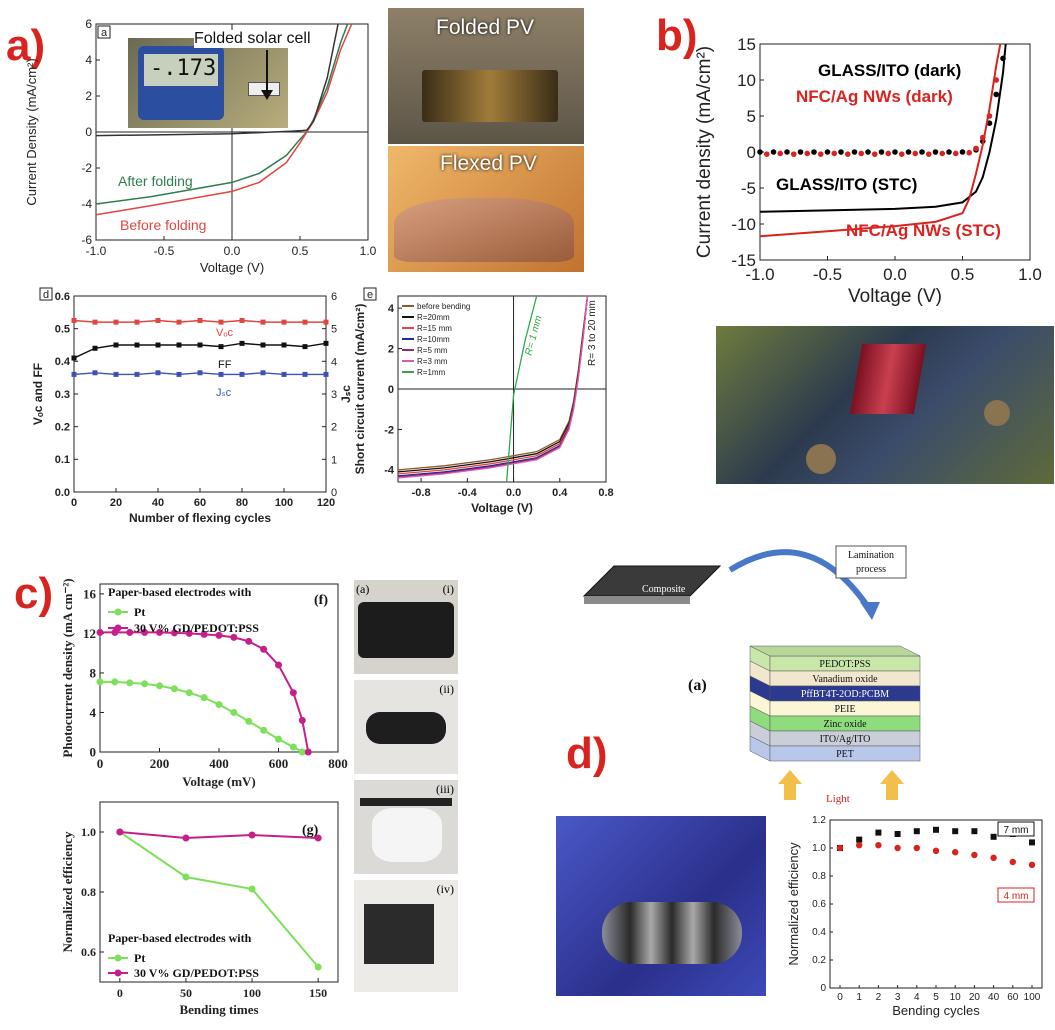  Describe the element at coordinates (819, 820) in the screenshot. I see `y-tick-label: 1.2` at that location.